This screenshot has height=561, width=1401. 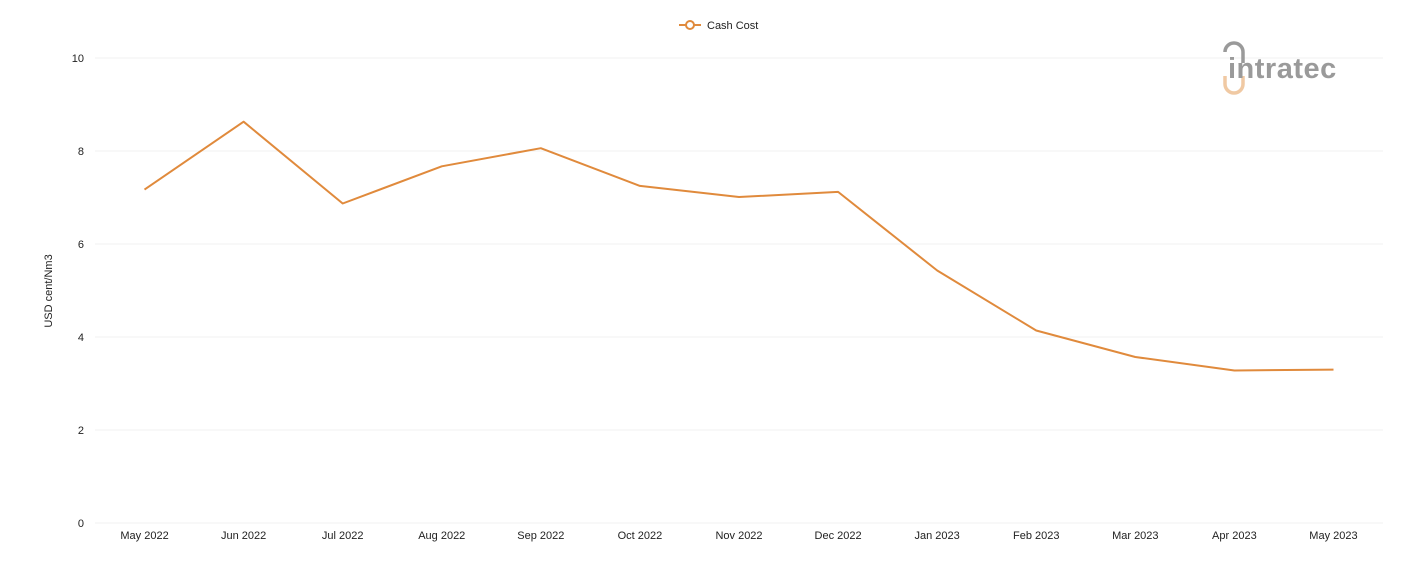 What do you see at coordinates (732, 26) in the screenshot?
I see `legend-label: Cash Cost` at bounding box center [732, 26].